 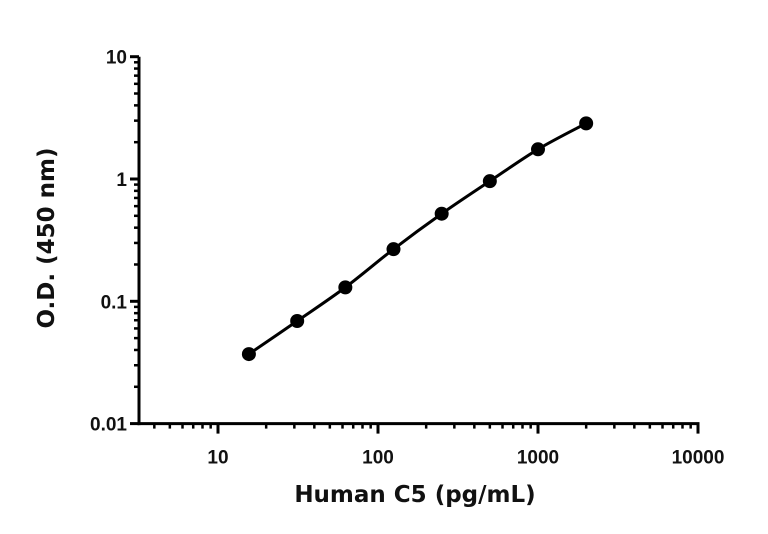 I want to click on y-tick-label: 1, so click(x=121, y=180).